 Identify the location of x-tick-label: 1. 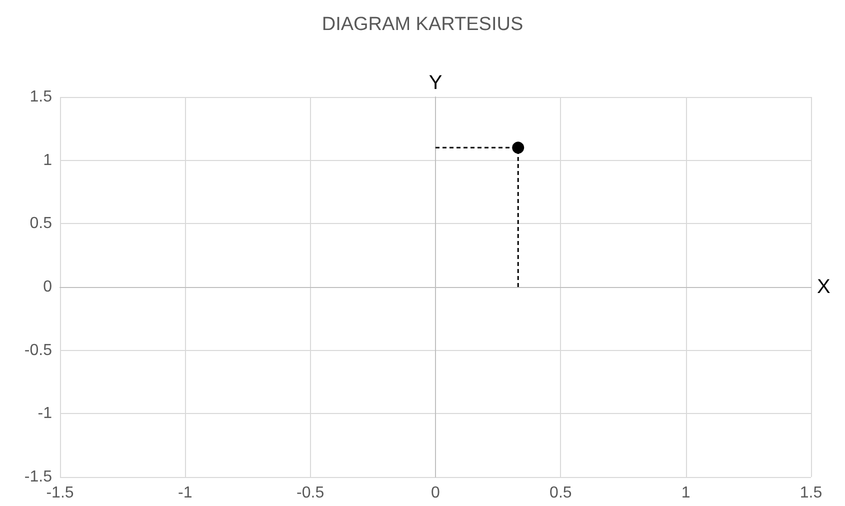
(685, 493).